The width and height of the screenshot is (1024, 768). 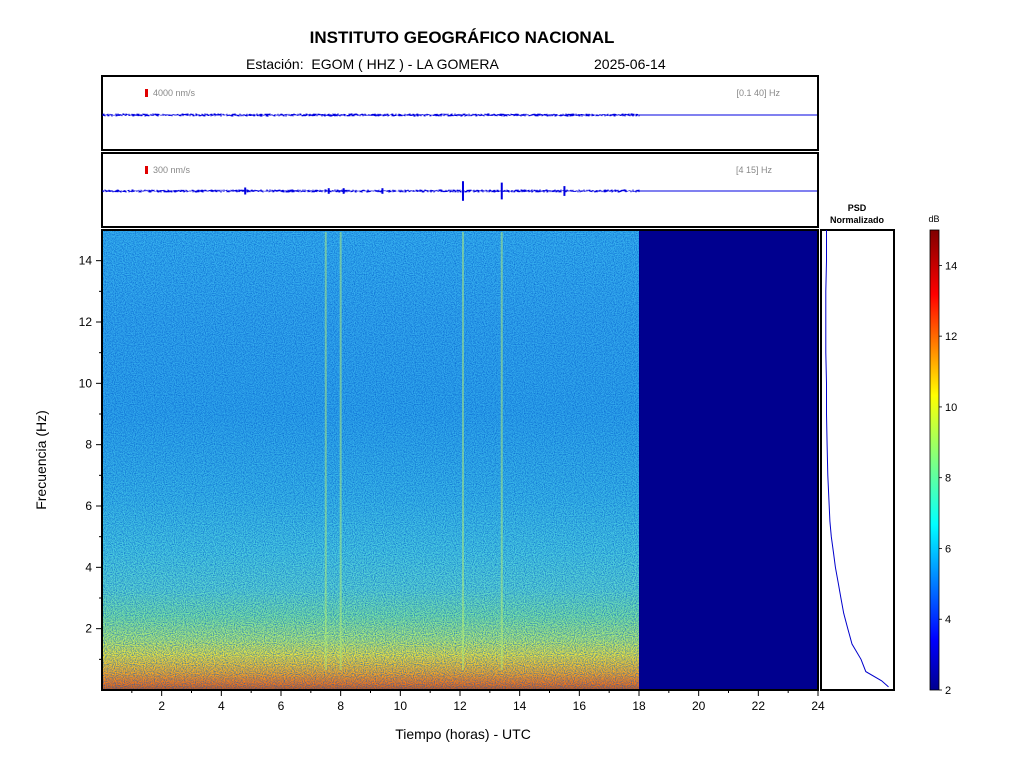 What do you see at coordinates (41, 460) in the screenshot?
I see `y-axis-label: Frecuencia (Hz)` at bounding box center [41, 460].